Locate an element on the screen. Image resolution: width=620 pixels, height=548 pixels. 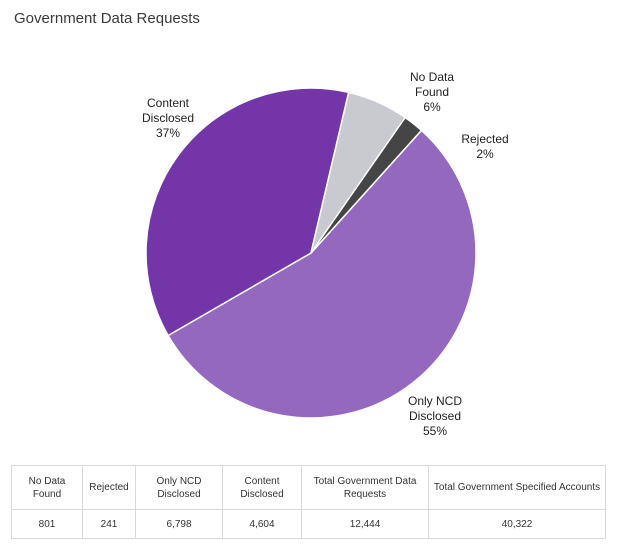
table-cell: 4,604 is located at coordinates (262, 524).